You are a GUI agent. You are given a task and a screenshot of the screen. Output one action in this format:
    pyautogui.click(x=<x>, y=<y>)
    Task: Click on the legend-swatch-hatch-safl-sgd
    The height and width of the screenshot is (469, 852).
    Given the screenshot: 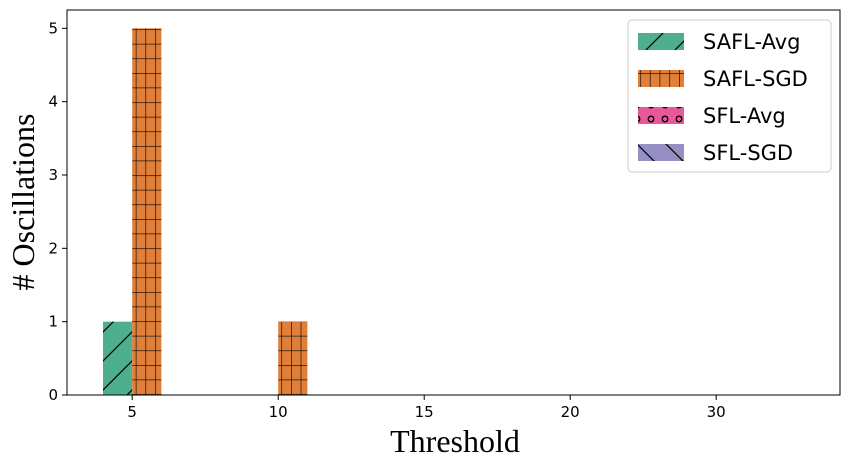 What is the action you would take?
    pyautogui.click(x=661, y=78)
    